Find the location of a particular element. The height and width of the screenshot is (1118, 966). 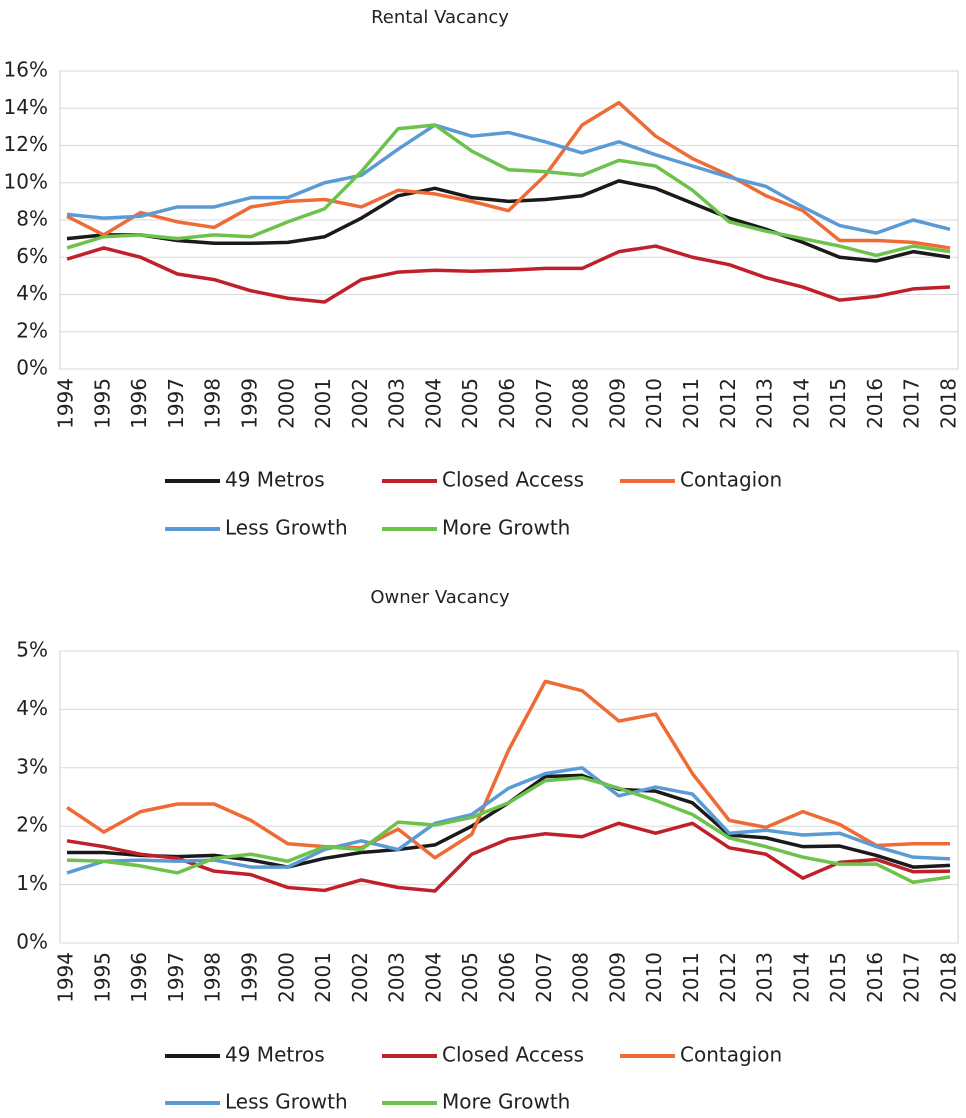

chart-title: Owner Vacancy is located at coordinates (440, 597).